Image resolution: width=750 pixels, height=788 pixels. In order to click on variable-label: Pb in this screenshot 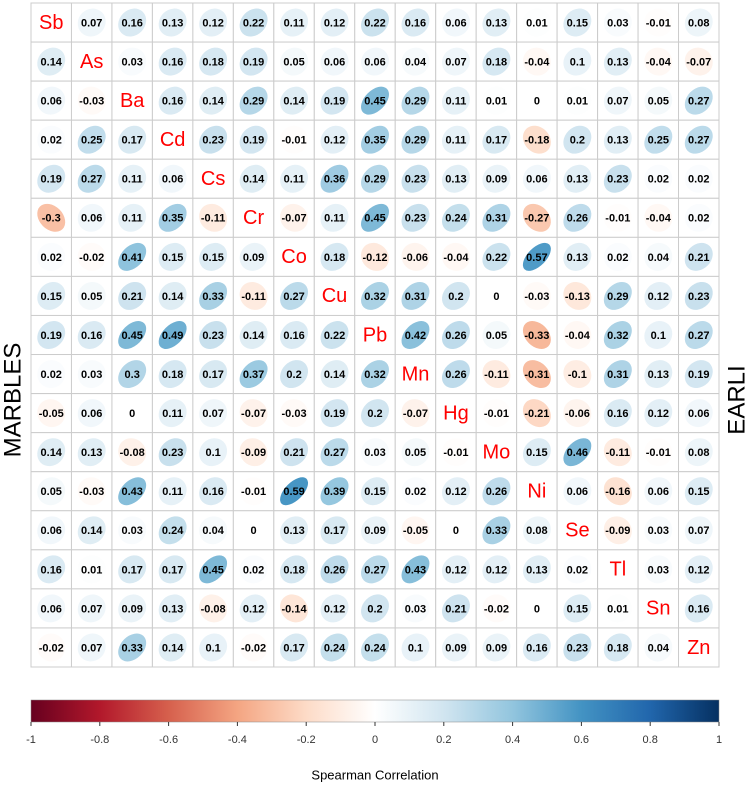, I will do `click(375, 335)`.